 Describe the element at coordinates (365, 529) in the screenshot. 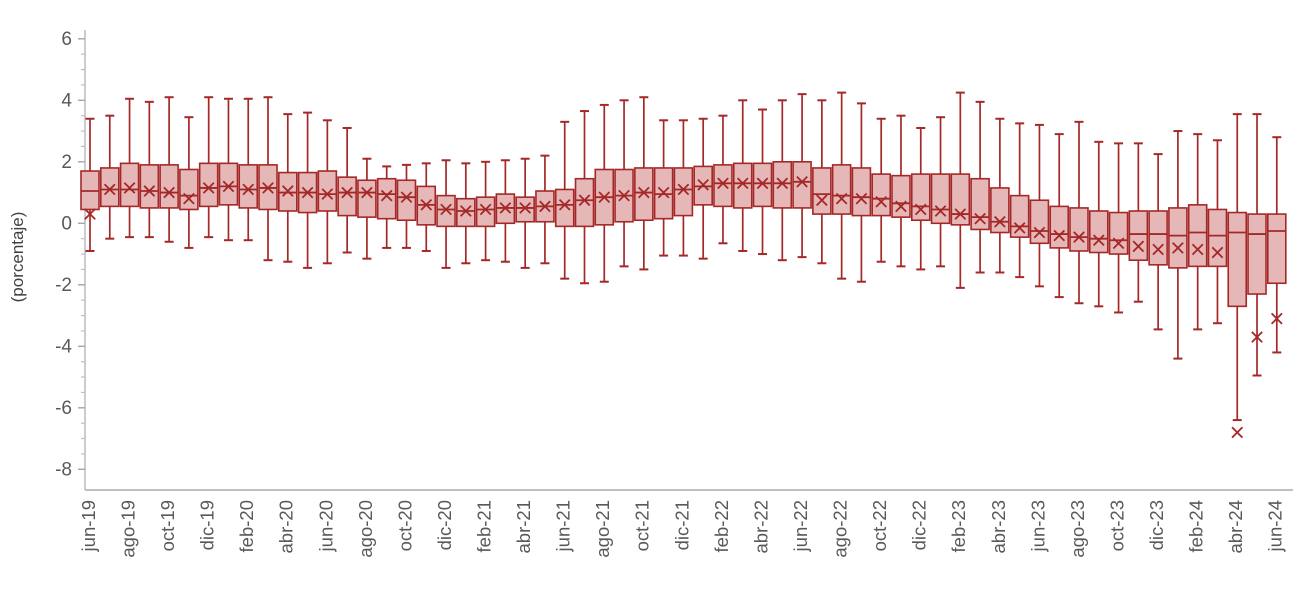

I see `x-tick-label: ago-20` at that location.